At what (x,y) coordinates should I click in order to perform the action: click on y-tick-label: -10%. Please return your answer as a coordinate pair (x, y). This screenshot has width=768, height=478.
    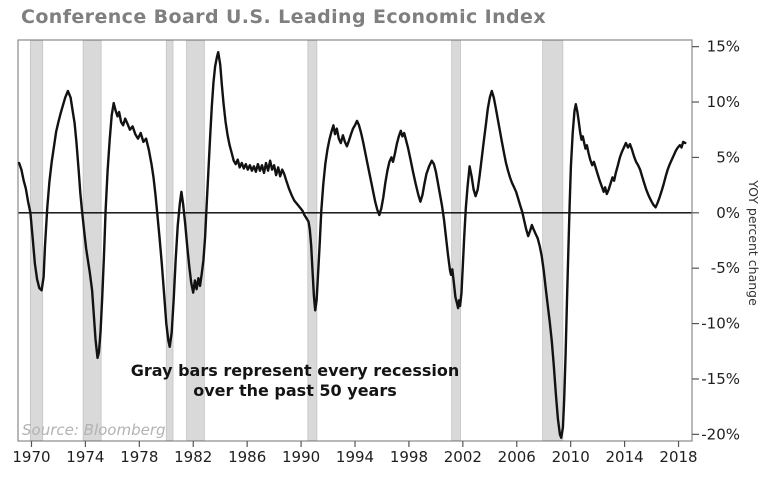
    Looking at the image, I should click on (720, 324).